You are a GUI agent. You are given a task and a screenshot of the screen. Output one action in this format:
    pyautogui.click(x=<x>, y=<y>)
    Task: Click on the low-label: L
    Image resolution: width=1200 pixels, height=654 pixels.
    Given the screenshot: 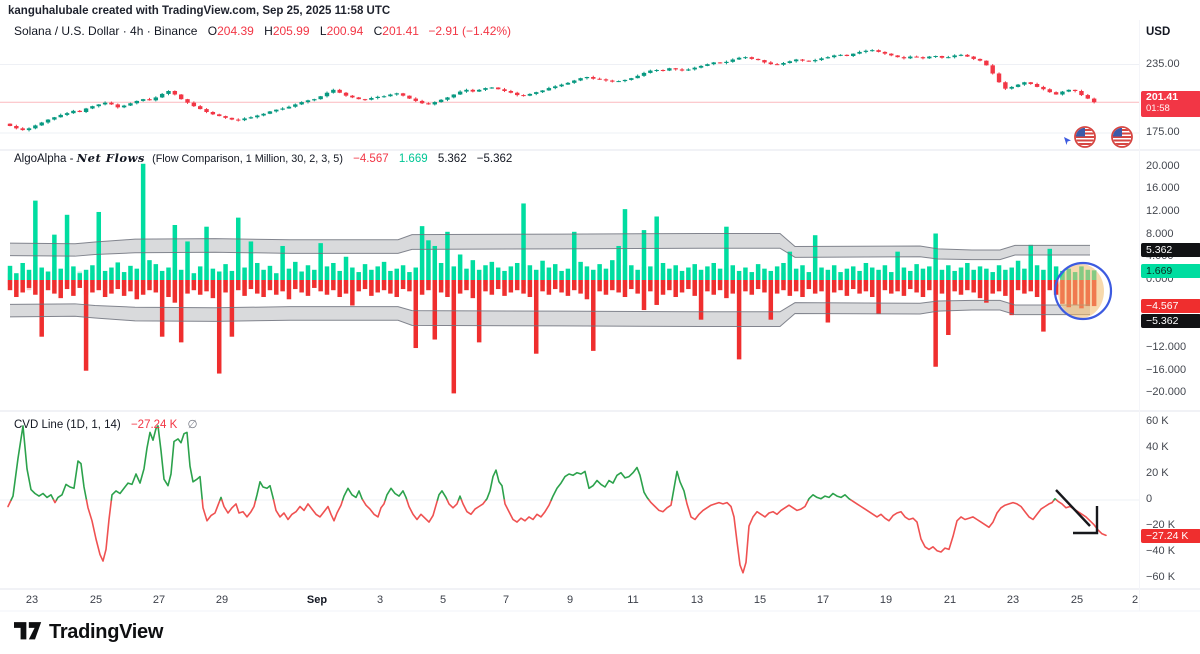 What is the action you would take?
    pyautogui.click(x=323, y=31)
    